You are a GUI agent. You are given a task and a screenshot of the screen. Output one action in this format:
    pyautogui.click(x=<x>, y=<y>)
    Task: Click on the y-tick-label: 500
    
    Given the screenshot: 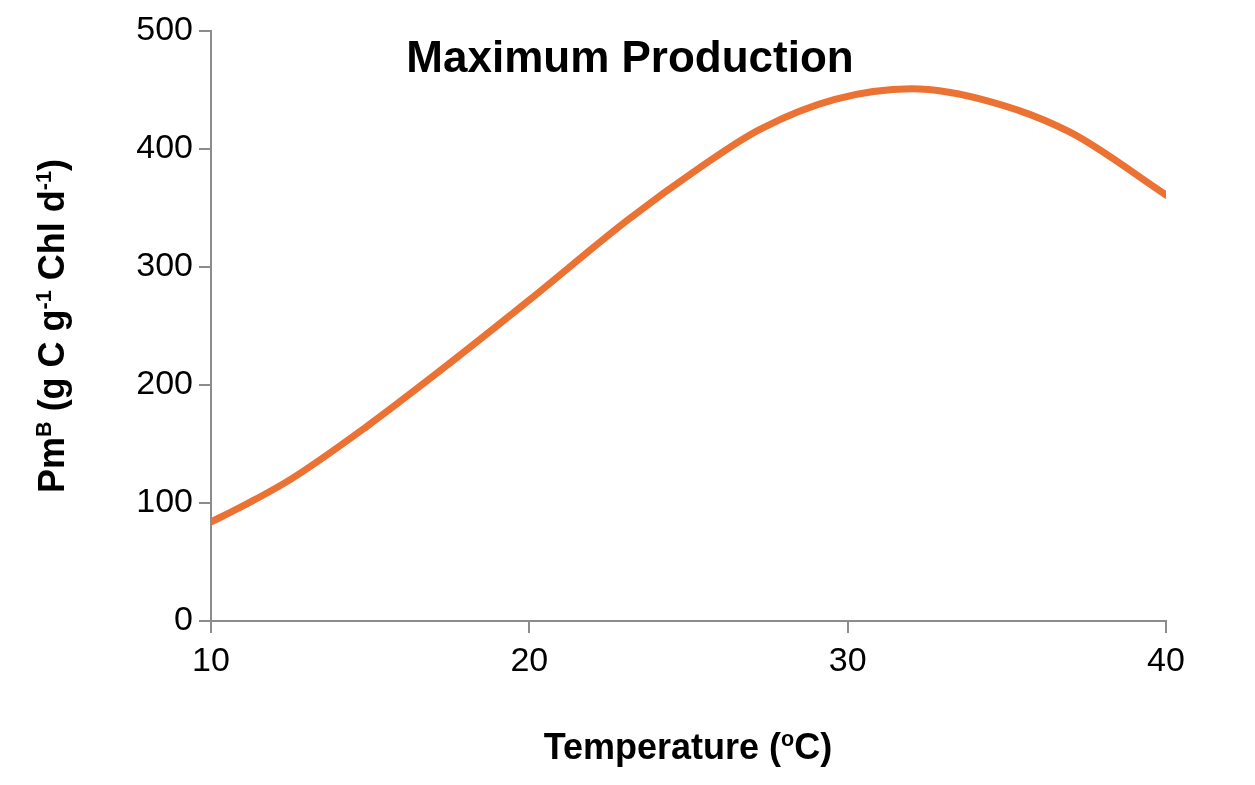 What is the action you would take?
    pyautogui.click(x=164, y=28)
    